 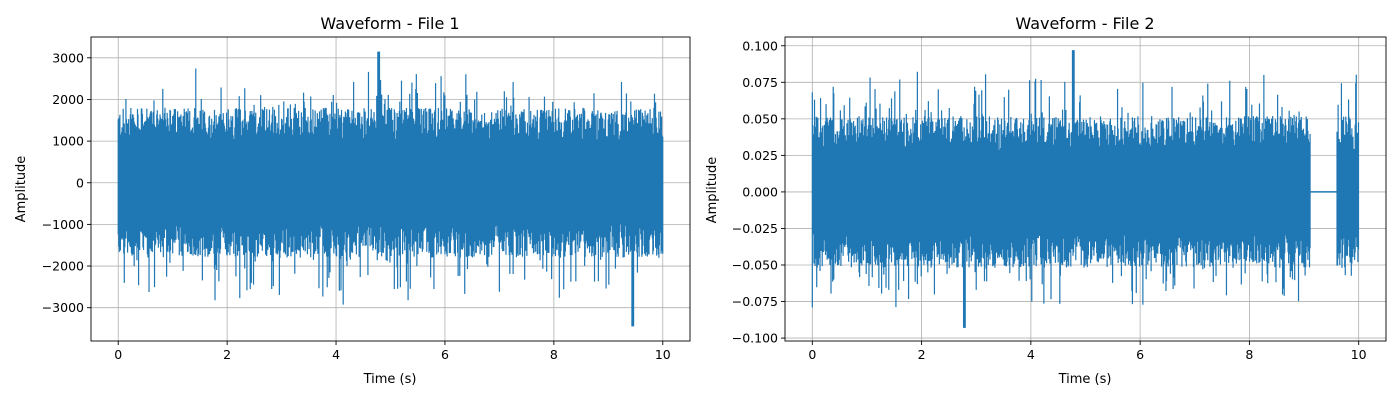 What do you see at coordinates (63, 266) in the screenshot?
I see `y-tick-label: −2000` at bounding box center [63, 266].